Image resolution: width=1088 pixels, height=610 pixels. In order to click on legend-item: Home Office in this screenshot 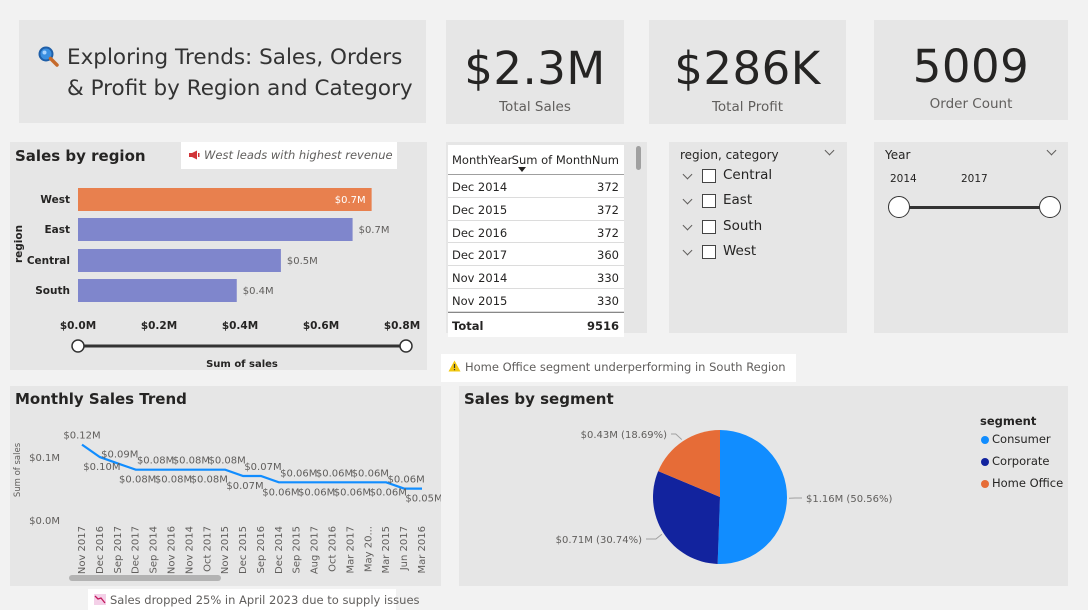, I will do `click(1027, 483)`.